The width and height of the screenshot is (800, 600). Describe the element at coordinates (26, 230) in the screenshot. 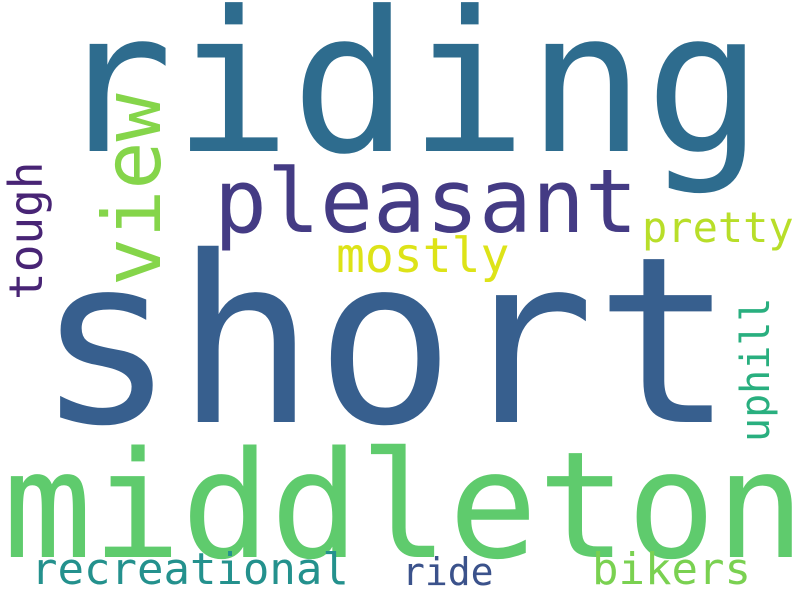

I see `word-tough: tough` at that location.